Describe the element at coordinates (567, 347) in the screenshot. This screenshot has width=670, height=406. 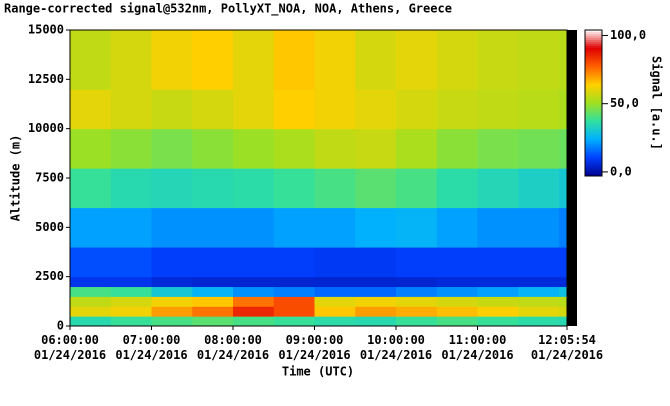
I see `x-tick-label: 12:05:54 01/24/2016` at that location.